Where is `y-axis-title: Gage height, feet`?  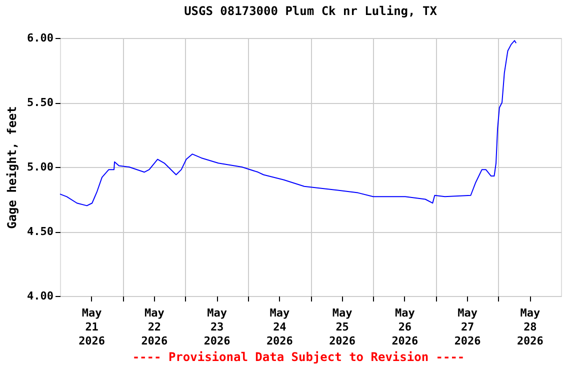 y-axis-title: Gage height, feet is located at coordinates (12, 167).